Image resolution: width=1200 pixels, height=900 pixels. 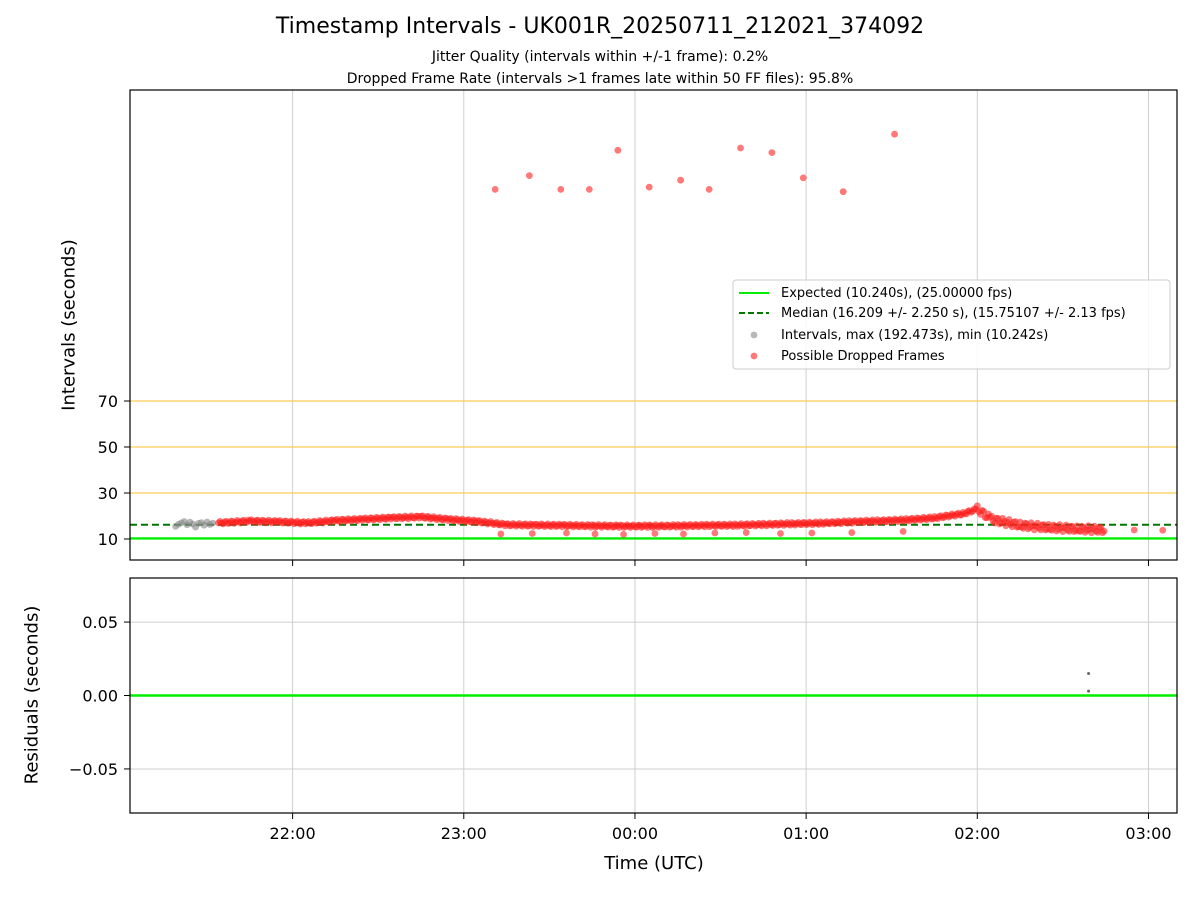 What do you see at coordinates (93, 769) in the screenshot?
I see `residual-tick-label: −0.05` at bounding box center [93, 769].